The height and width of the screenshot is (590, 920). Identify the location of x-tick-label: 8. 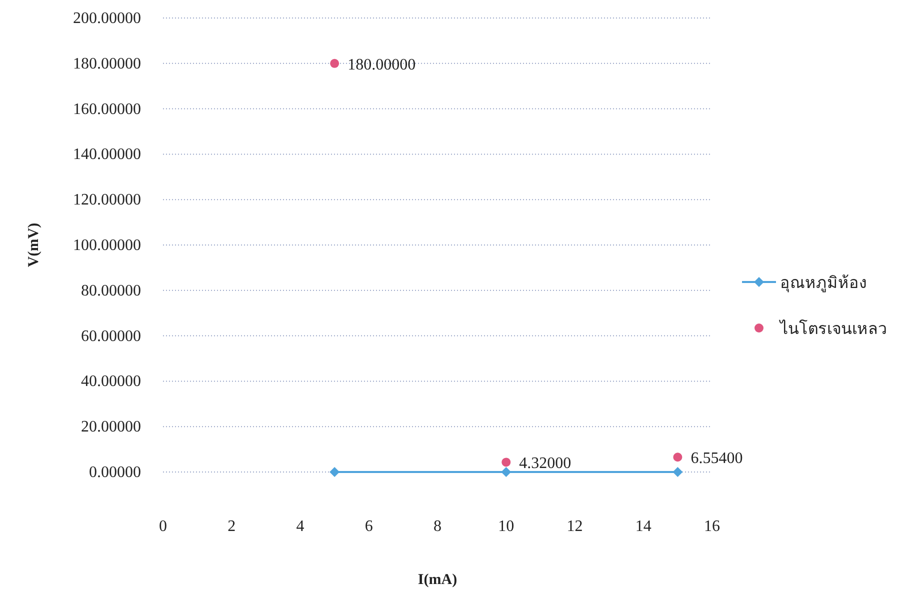
(438, 526).